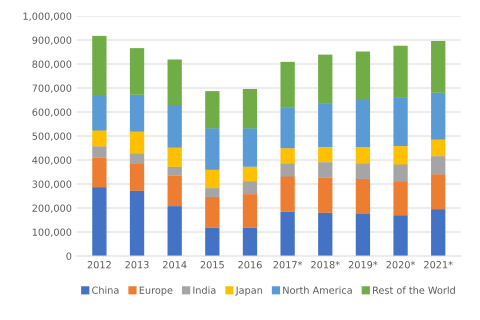  I want to click on y-tick-label: 100,000, so click(52, 232).